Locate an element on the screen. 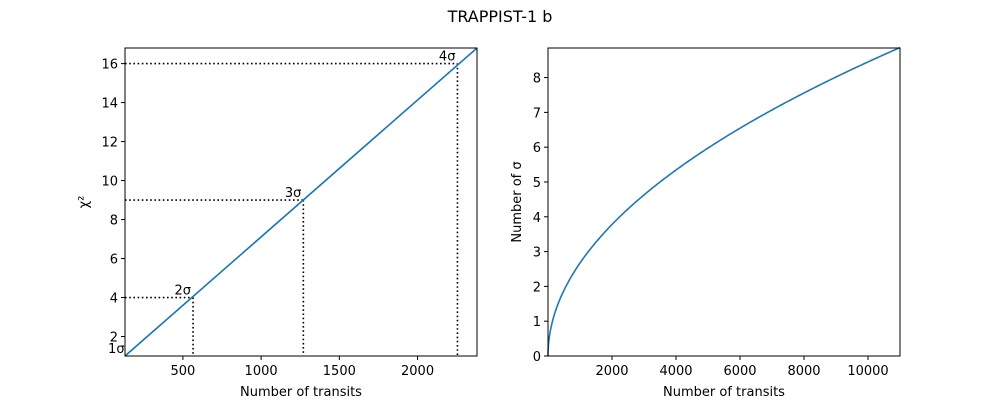  left-y-tick-label: 4 is located at coordinates (114, 299).